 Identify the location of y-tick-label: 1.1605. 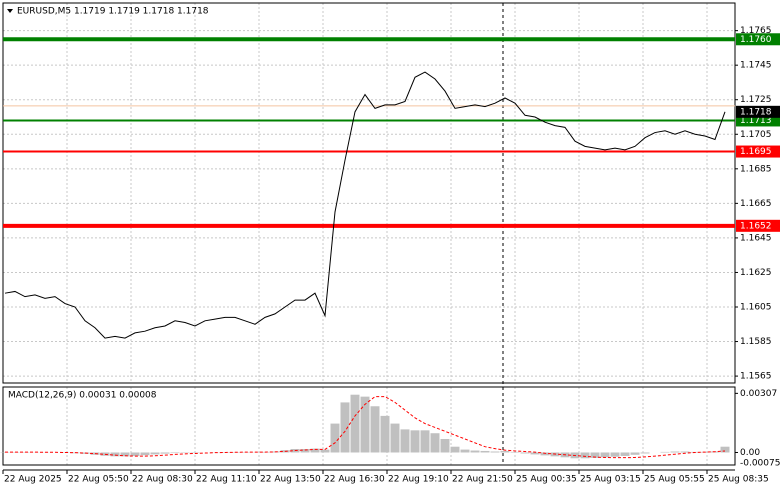
(756, 308).